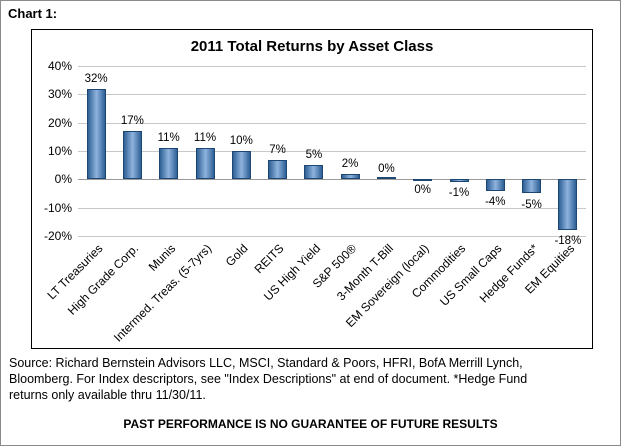 The height and width of the screenshot is (446, 621). I want to click on value-label: -18%, so click(568, 241).